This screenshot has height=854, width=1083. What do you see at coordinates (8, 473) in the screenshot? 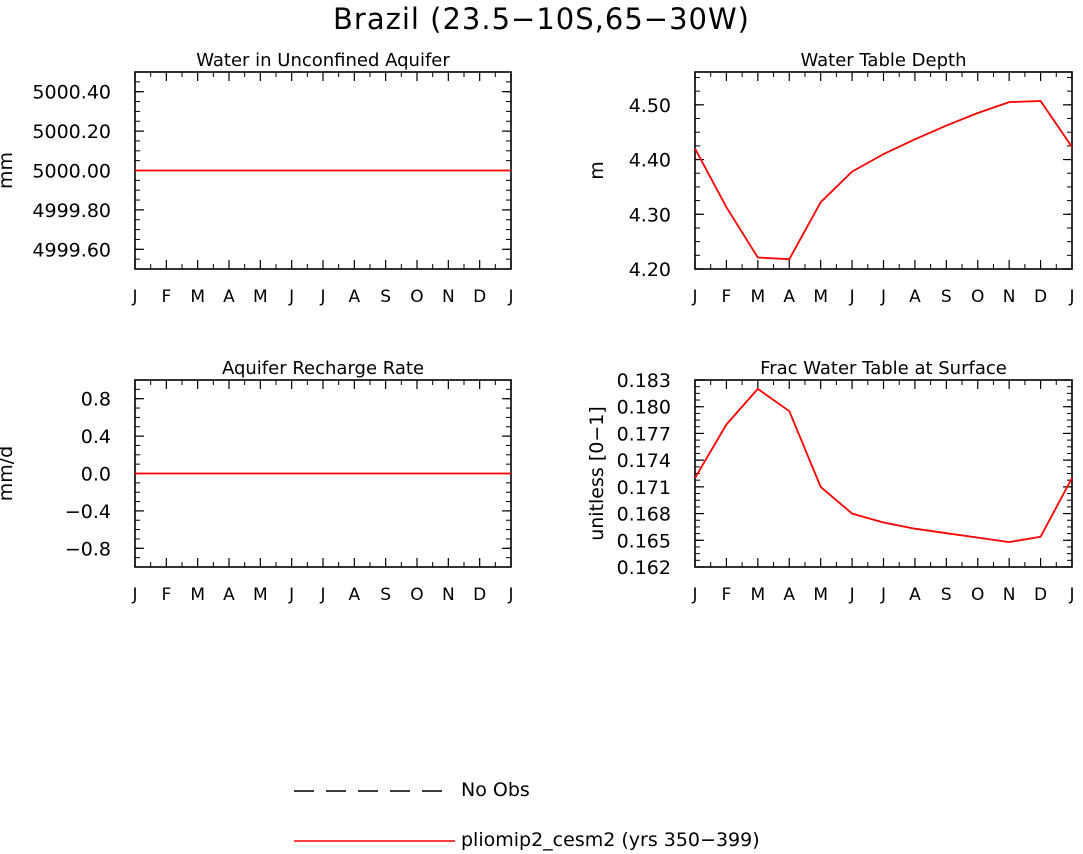
I see `y-axis-label: mm/d` at bounding box center [8, 473].